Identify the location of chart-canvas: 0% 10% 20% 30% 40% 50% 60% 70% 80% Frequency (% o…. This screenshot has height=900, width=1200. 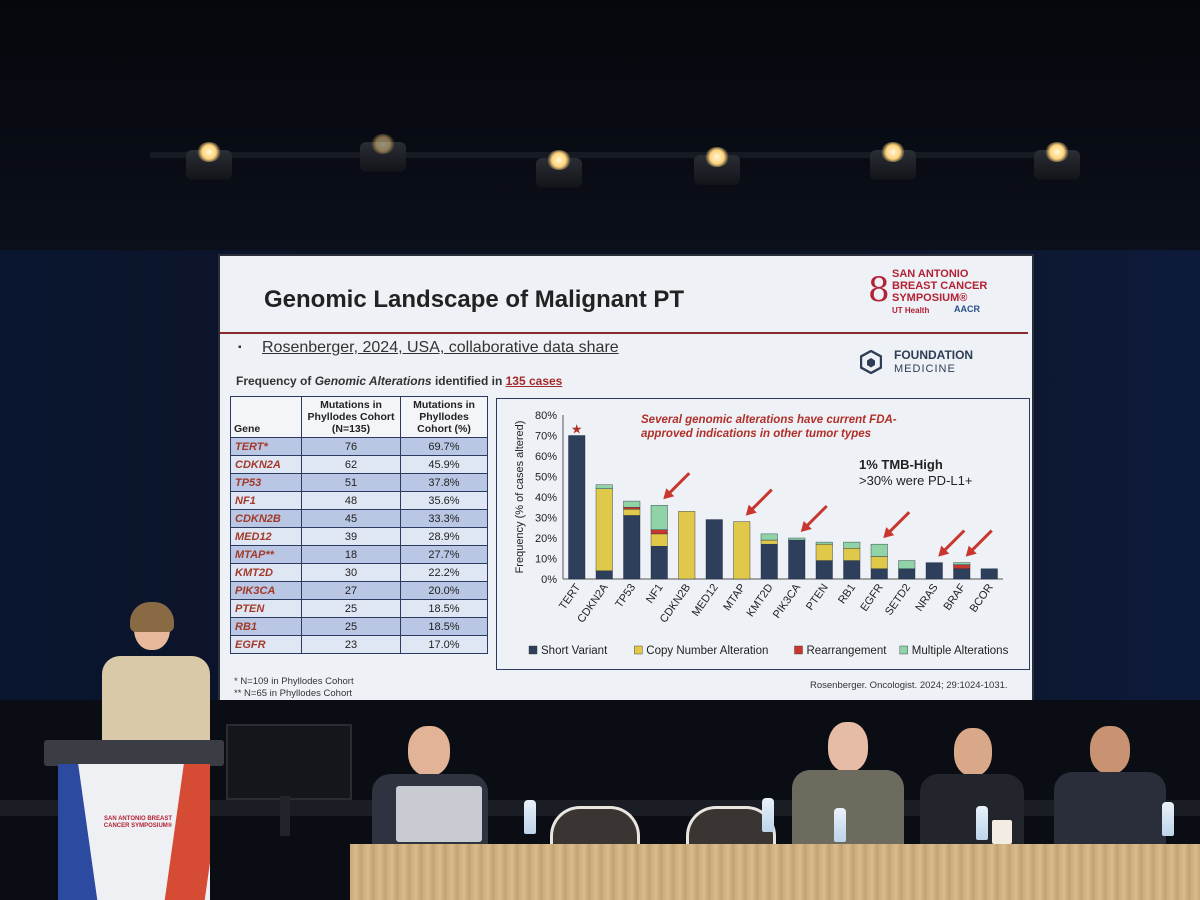
(761, 533).